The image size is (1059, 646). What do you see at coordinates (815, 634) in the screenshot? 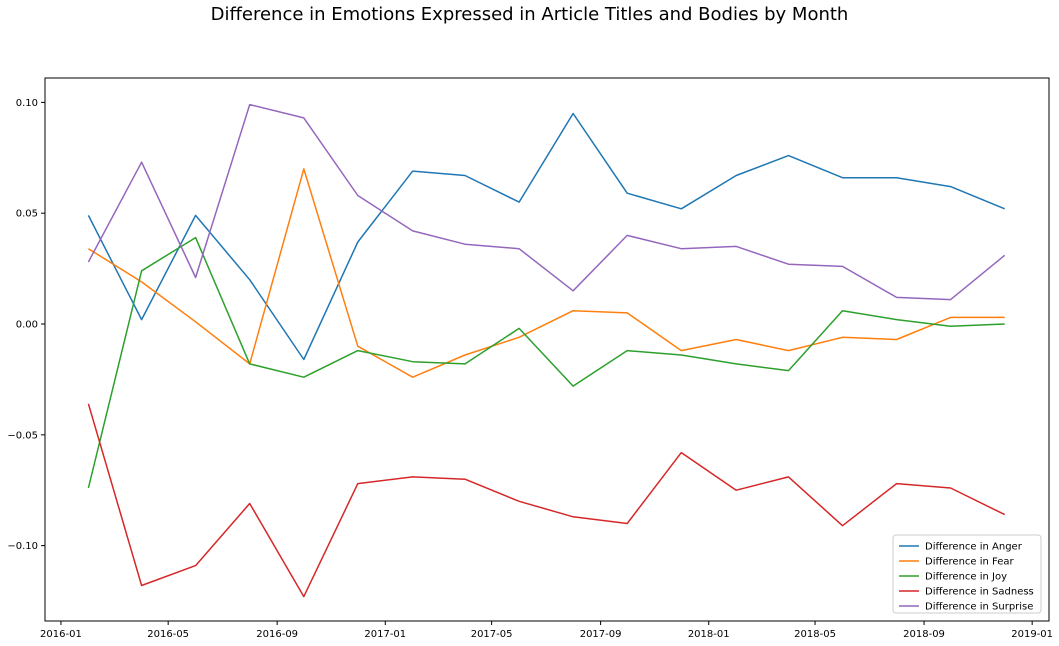
I see `x-tick-label: 2018-05` at bounding box center [815, 634].